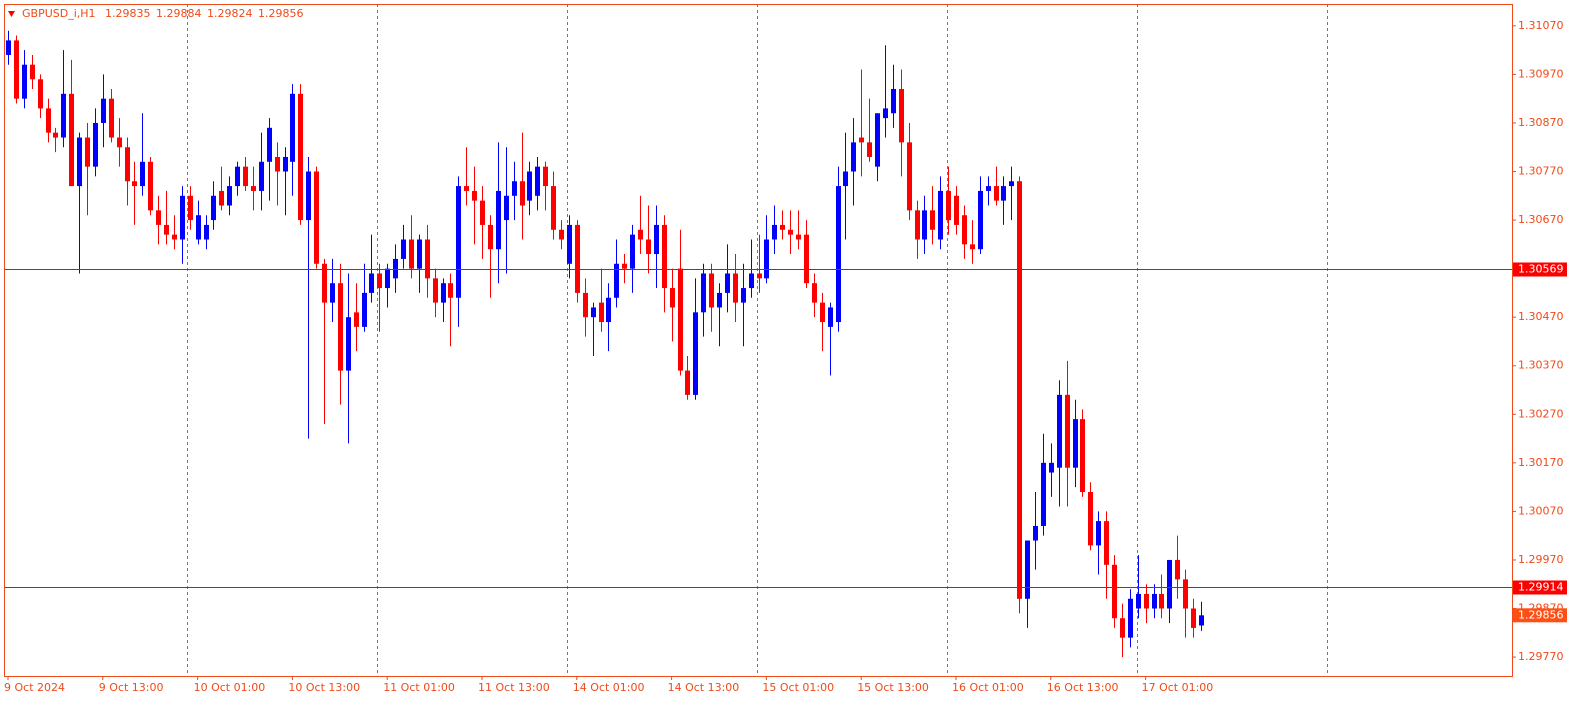 The width and height of the screenshot is (1586, 710). Describe the element at coordinates (988, 687) in the screenshot. I see `x-tick-label: 16 Oct 01:00` at that location.